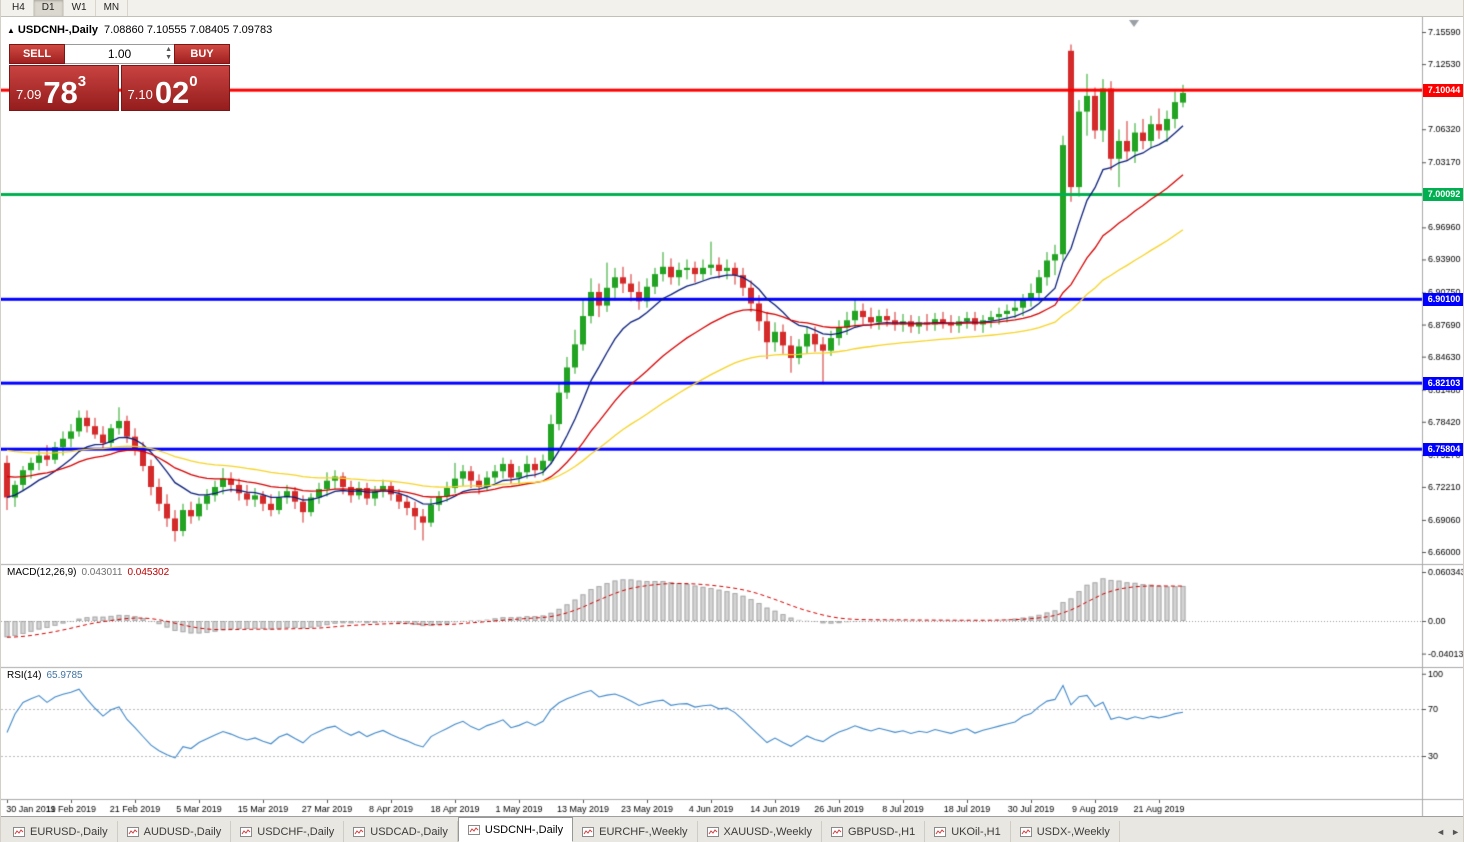 Image resolution: width=1464 pixels, height=842 pixels. Describe the element at coordinates (148, 572) in the screenshot. I see `macd-signal-value: 0.045302` at that location.